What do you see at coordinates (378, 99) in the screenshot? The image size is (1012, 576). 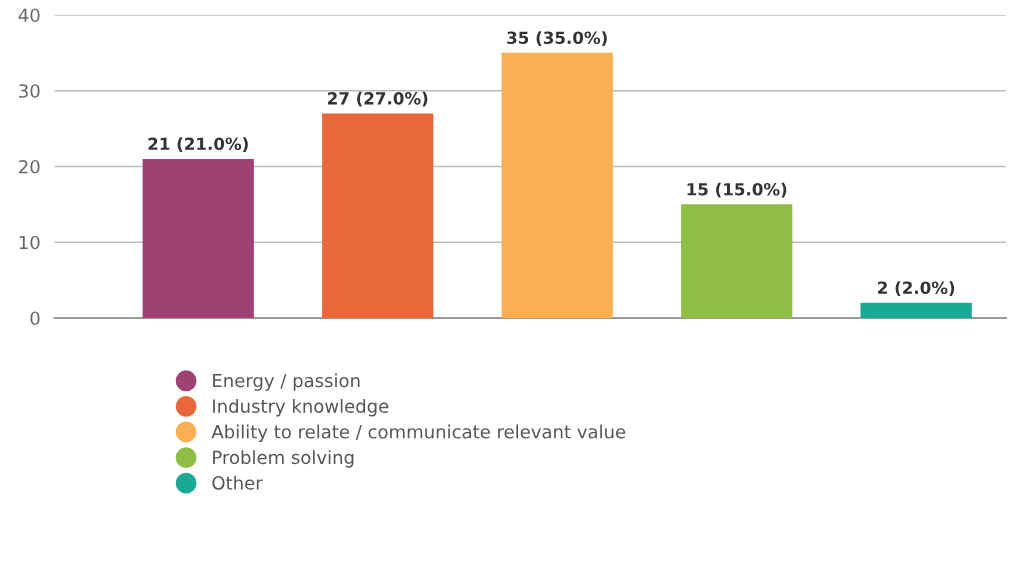 I see `data-label: 27 (27.0%)` at bounding box center [378, 99].